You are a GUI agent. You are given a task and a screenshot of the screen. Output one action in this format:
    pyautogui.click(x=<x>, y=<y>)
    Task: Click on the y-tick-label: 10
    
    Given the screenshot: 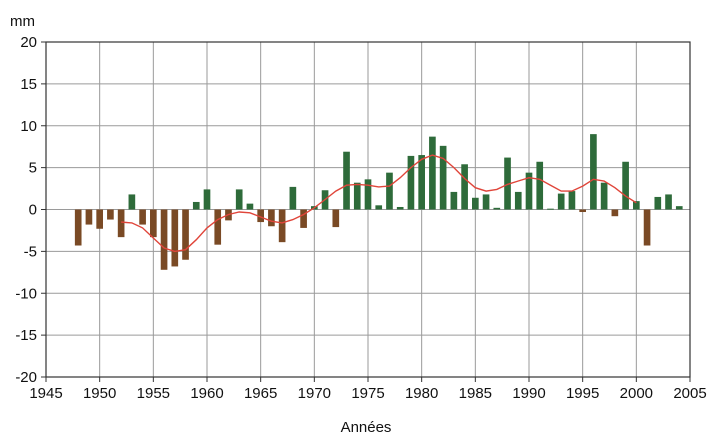 What is the action you would take?
    pyautogui.click(x=28, y=126)
    